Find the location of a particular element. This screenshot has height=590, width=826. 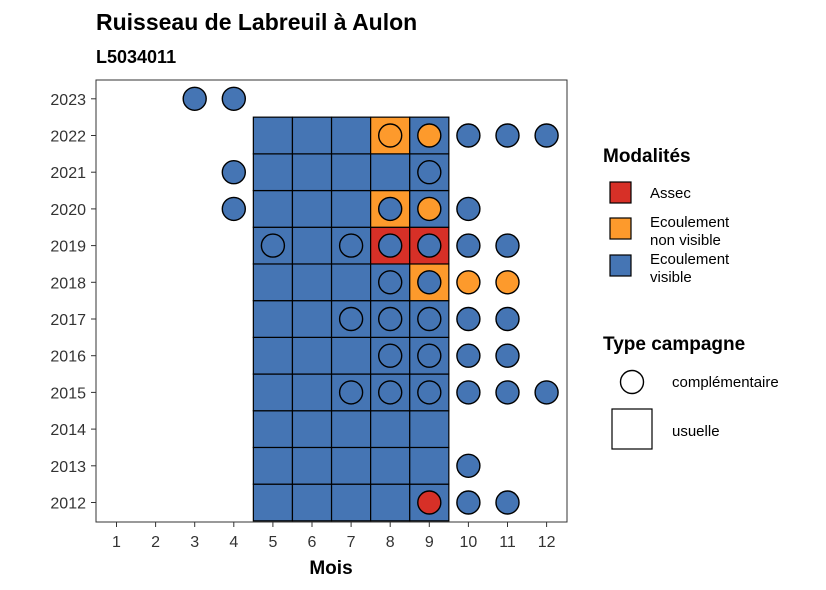

legend-type-campagne-title: Type campagne is located at coordinates (674, 344).